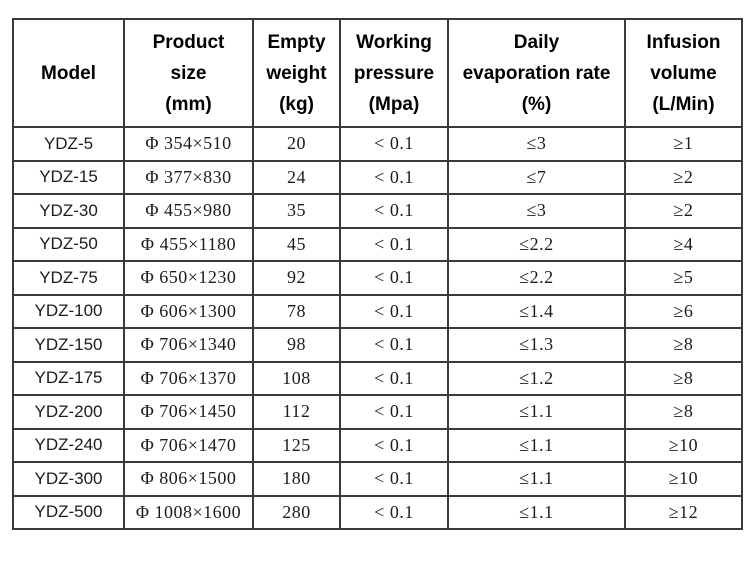 The image size is (750, 570). I want to click on cell-empty-weight: 108, so click(296, 378).